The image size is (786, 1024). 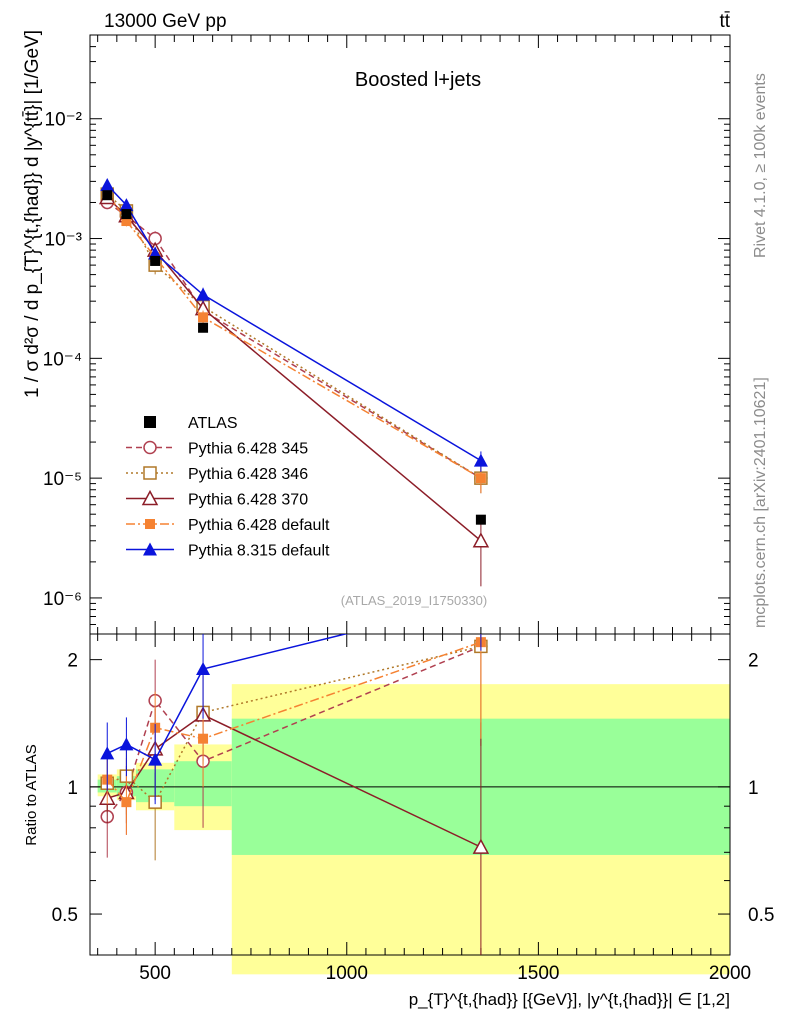 I want to click on plot-title: Boosted l+jets, so click(x=418, y=80).